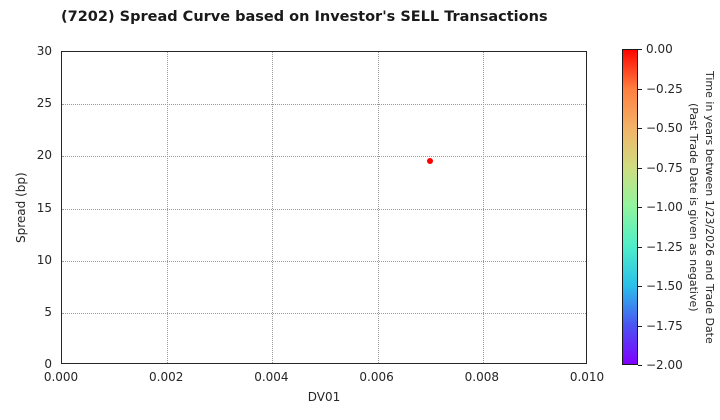  Describe the element at coordinates (664, 365) in the screenshot. I see `colorbar-tick-label: −2.00` at that location.